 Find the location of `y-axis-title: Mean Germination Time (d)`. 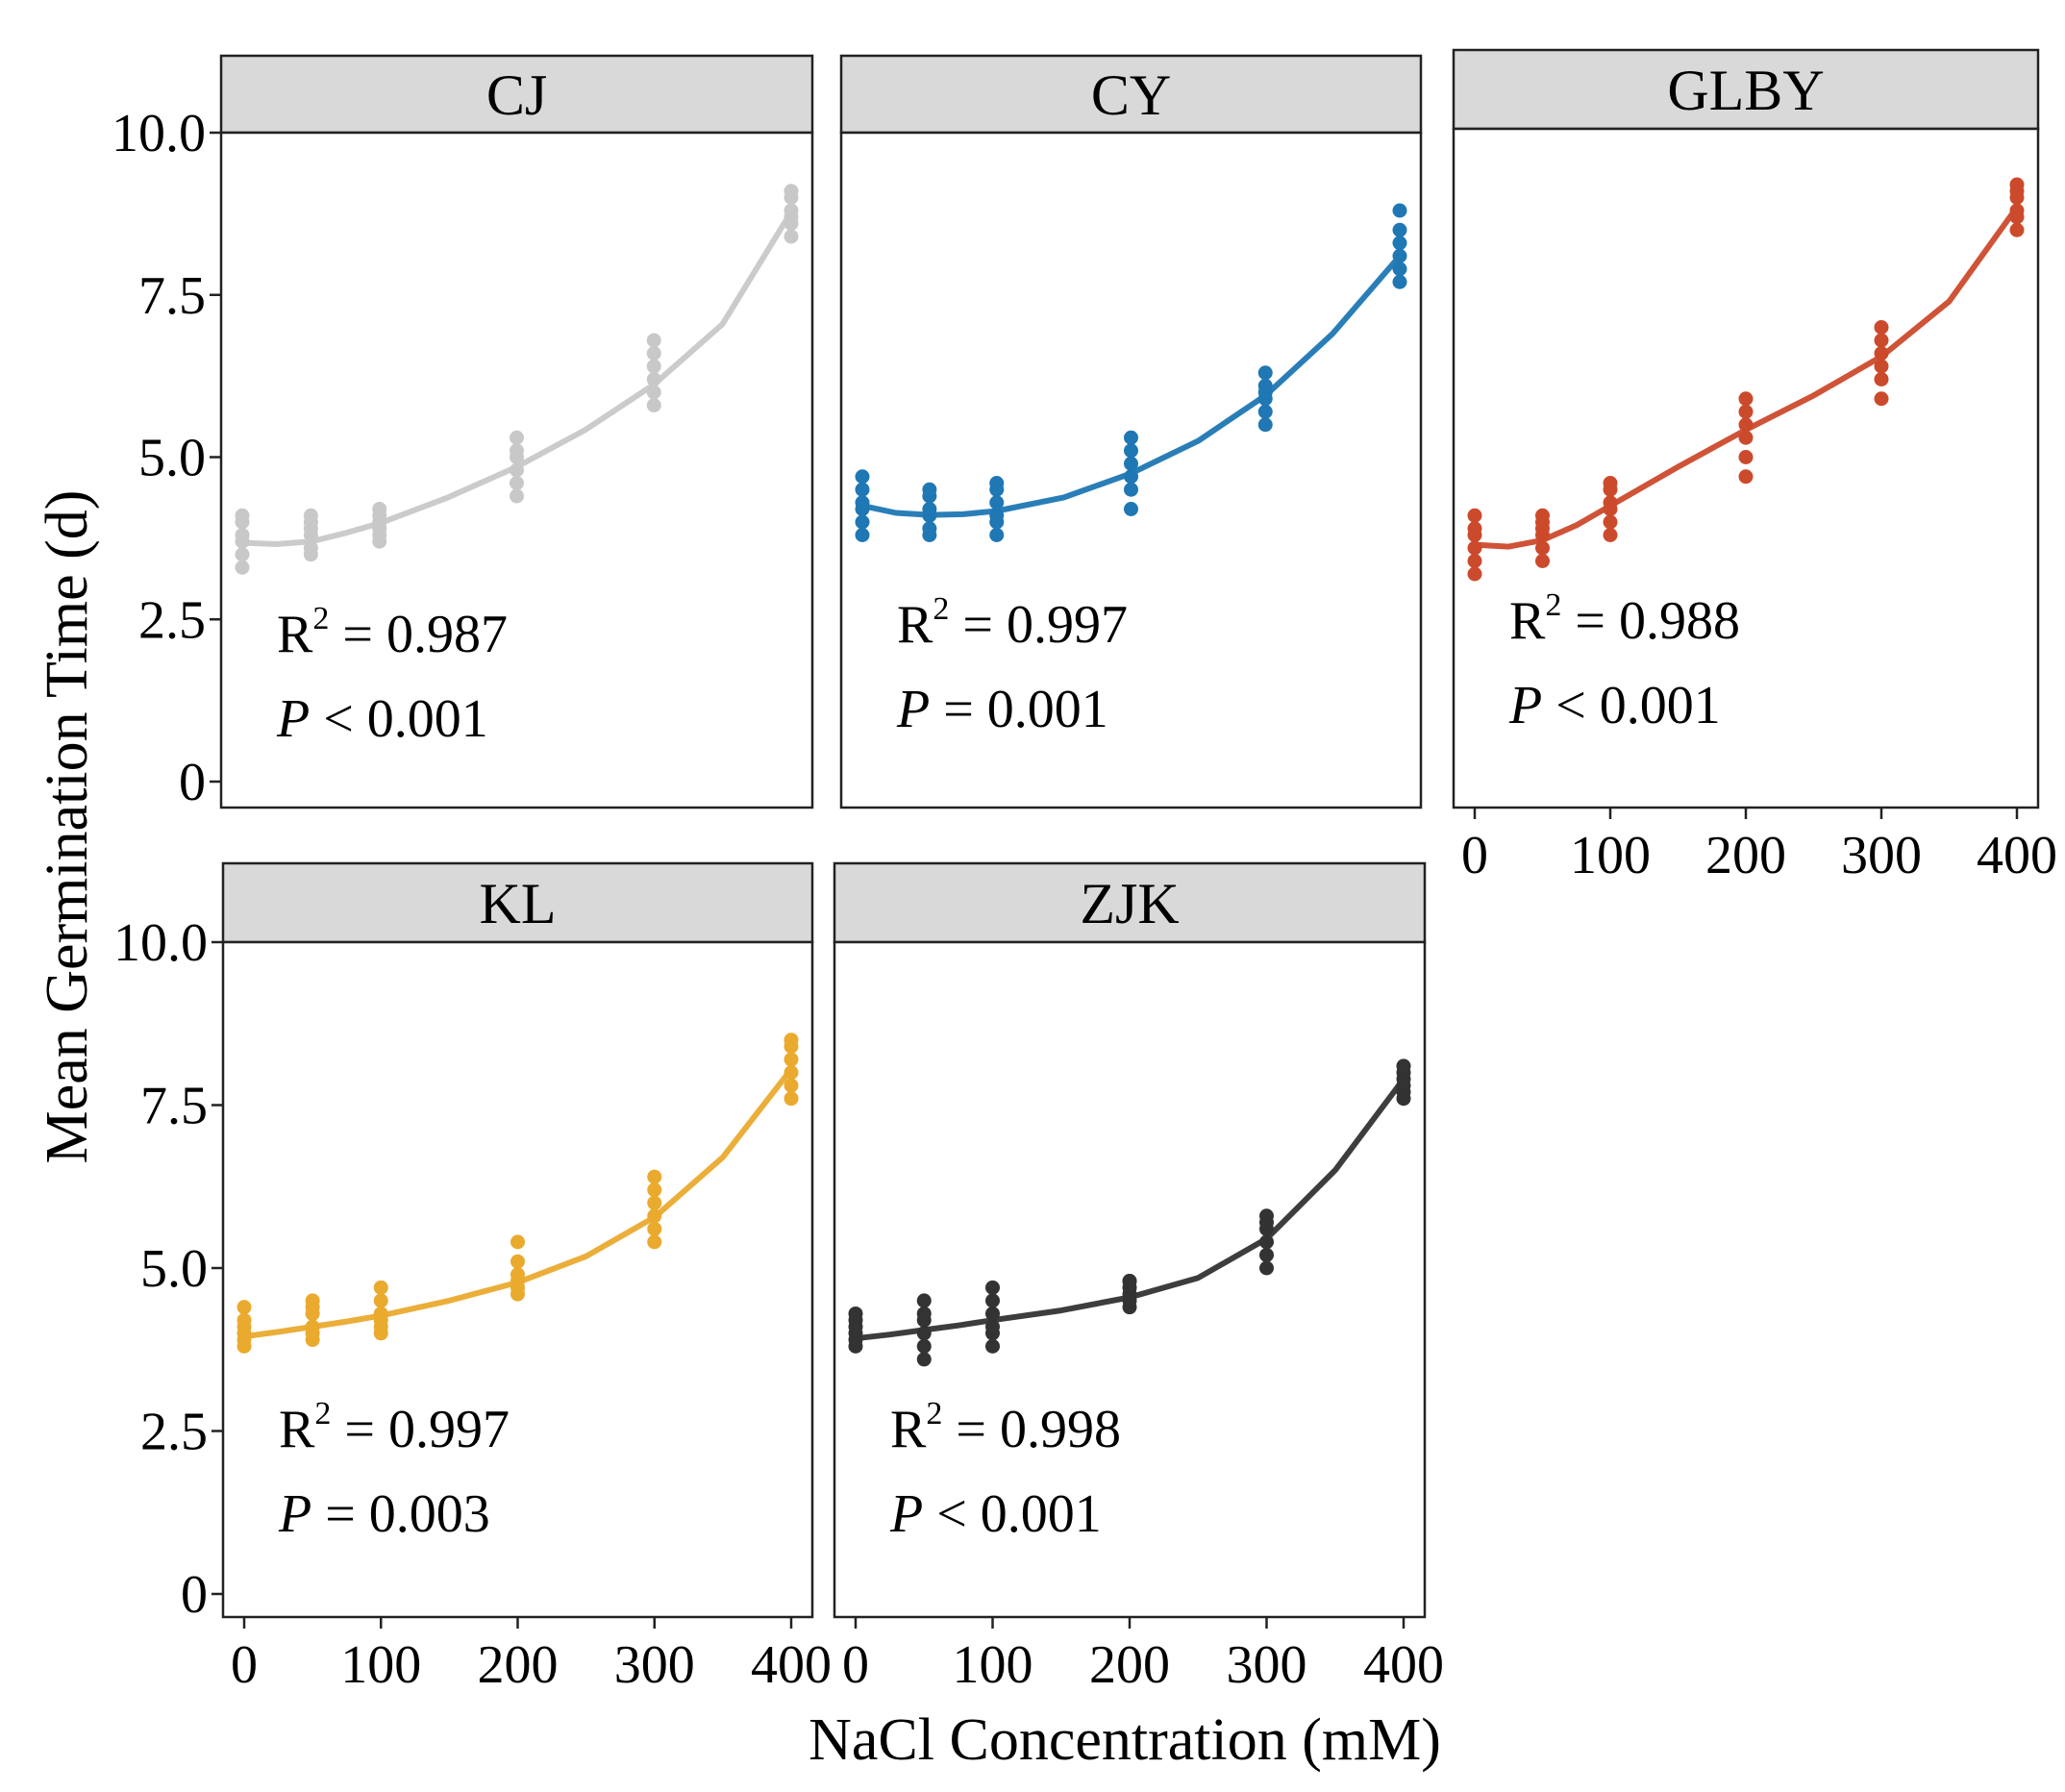

y-axis-title: Mean Germination Time (d) is located at coordinates (67, 827).